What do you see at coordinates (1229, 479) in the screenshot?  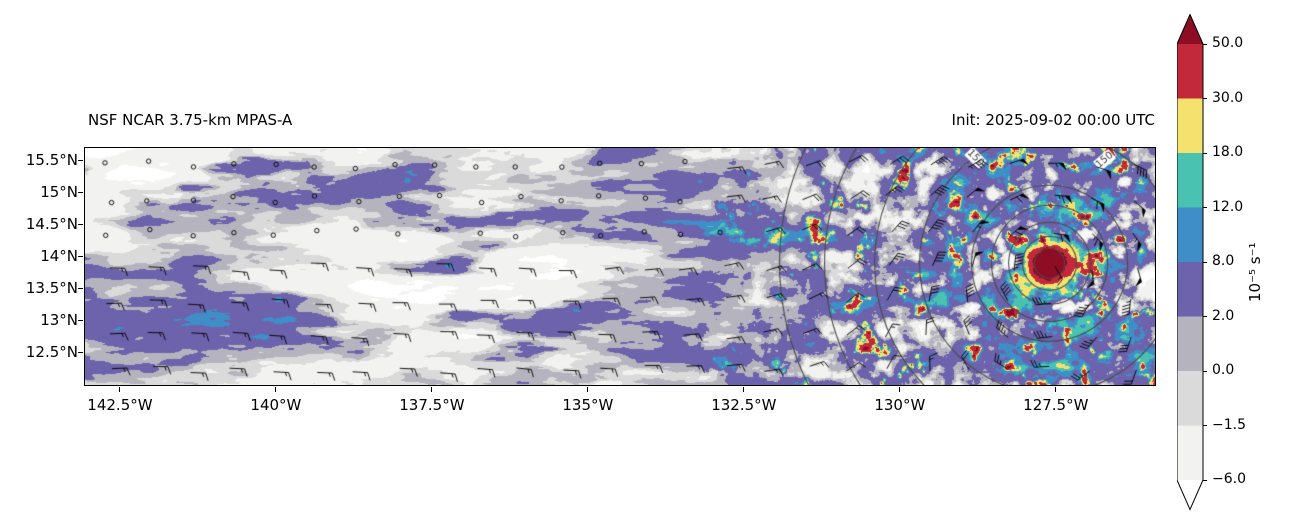 I see `colorbar-tick-label: −6.0` at bounding box center [1229, 479].